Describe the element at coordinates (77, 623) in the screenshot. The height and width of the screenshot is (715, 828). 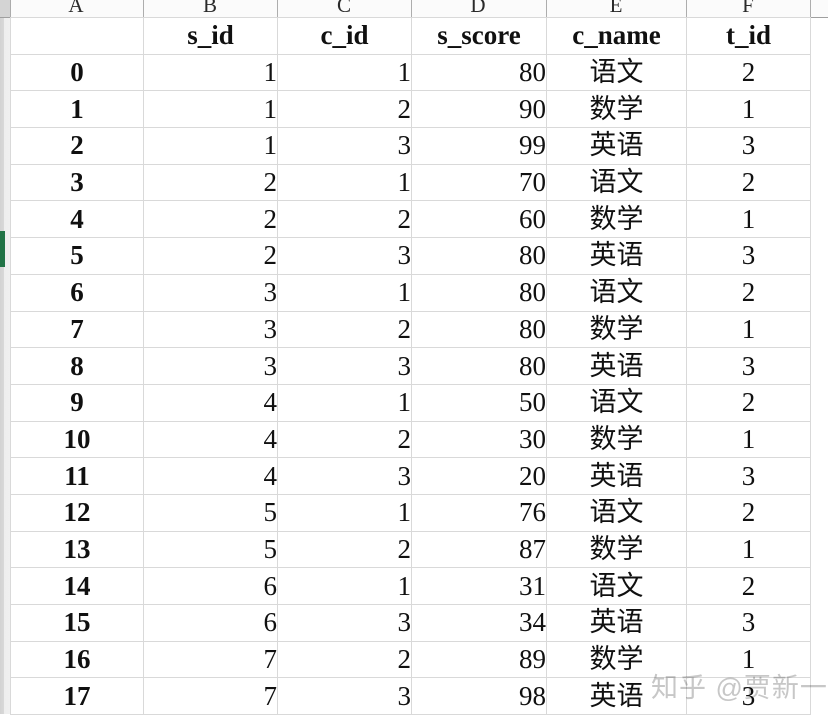
I see `row-index-cell: 15` at that location.